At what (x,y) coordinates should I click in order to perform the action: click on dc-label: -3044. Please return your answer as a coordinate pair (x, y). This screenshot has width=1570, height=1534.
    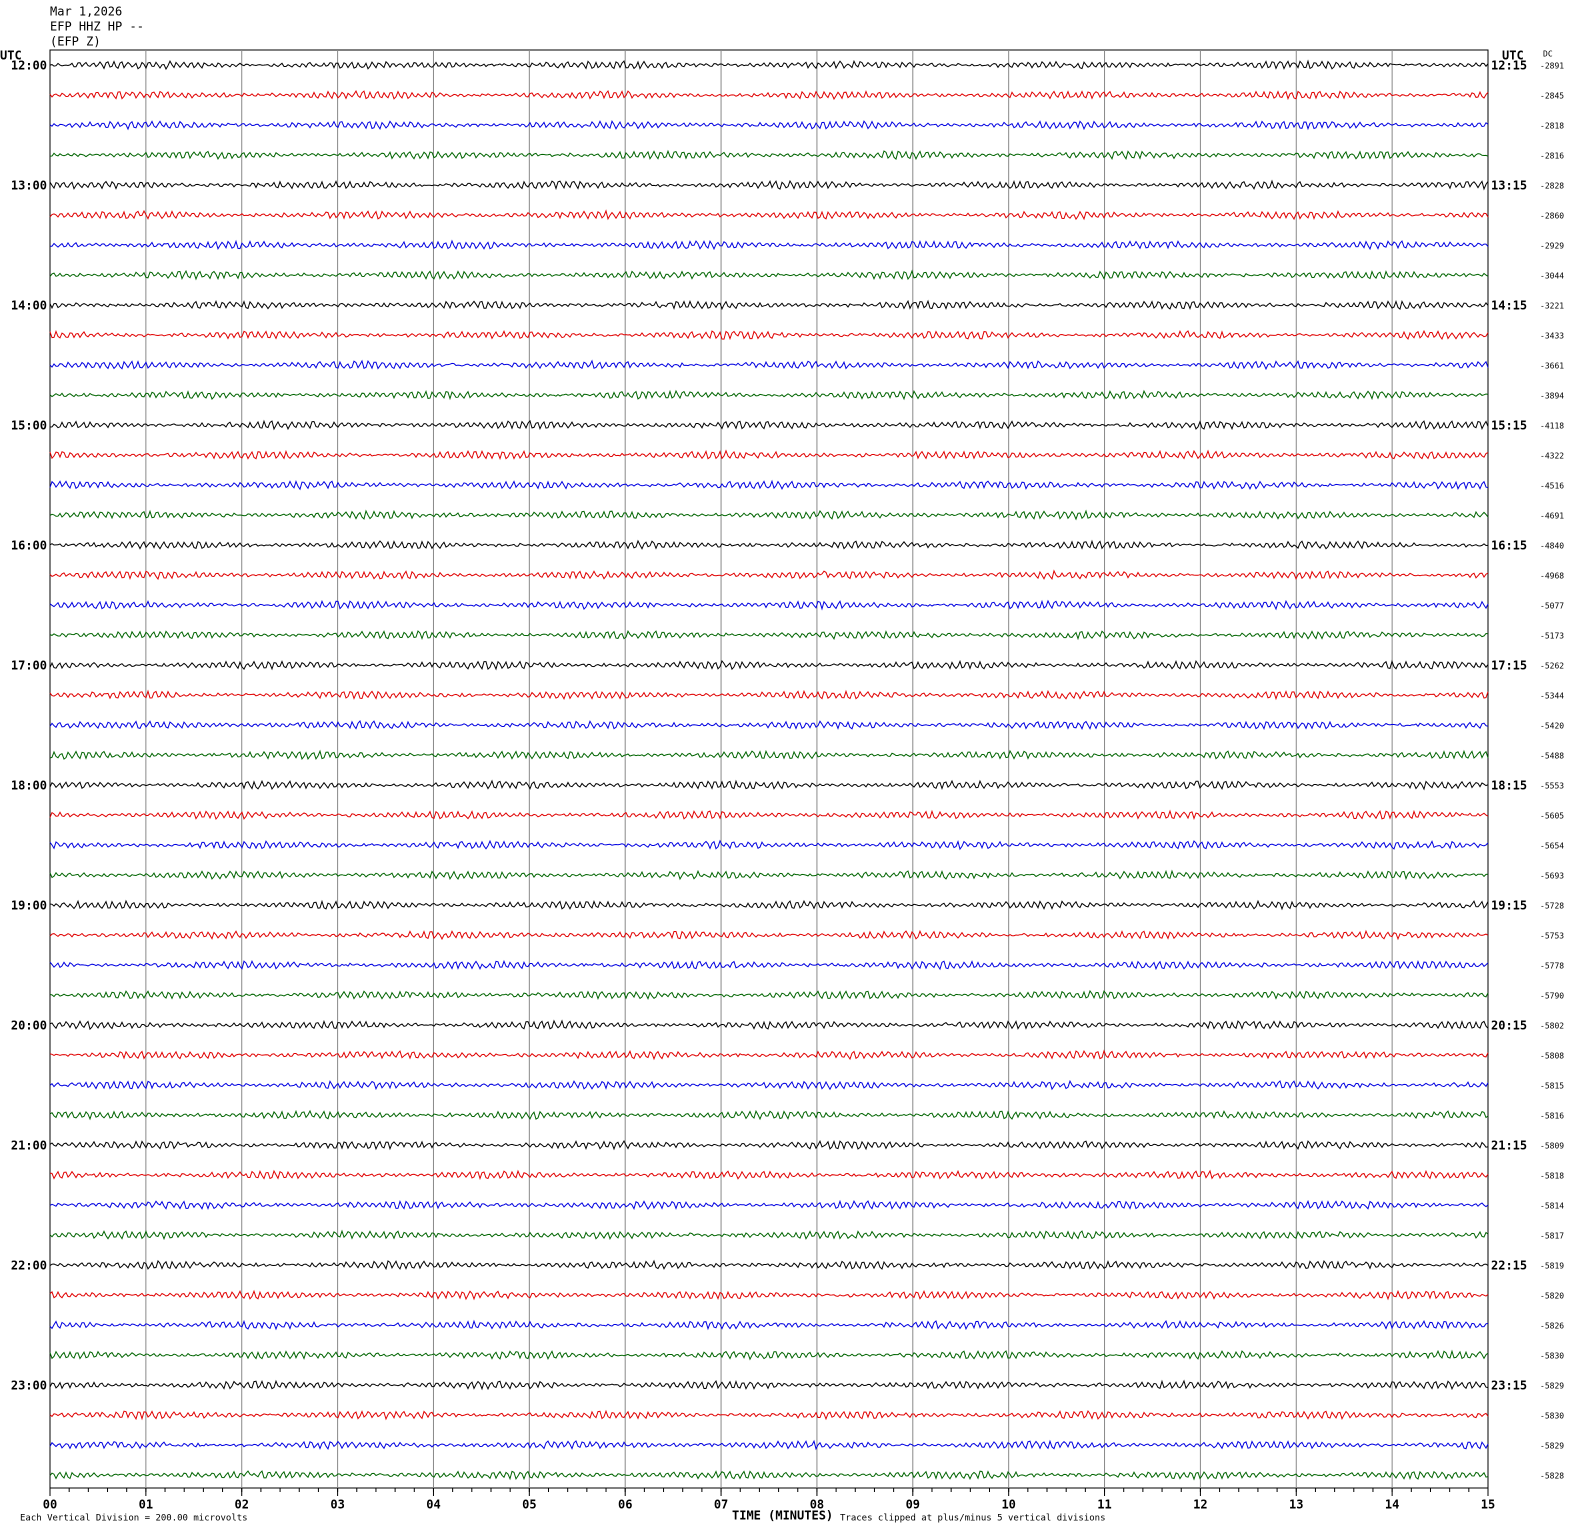
    Looking at the image, I should click on (1552, 276).